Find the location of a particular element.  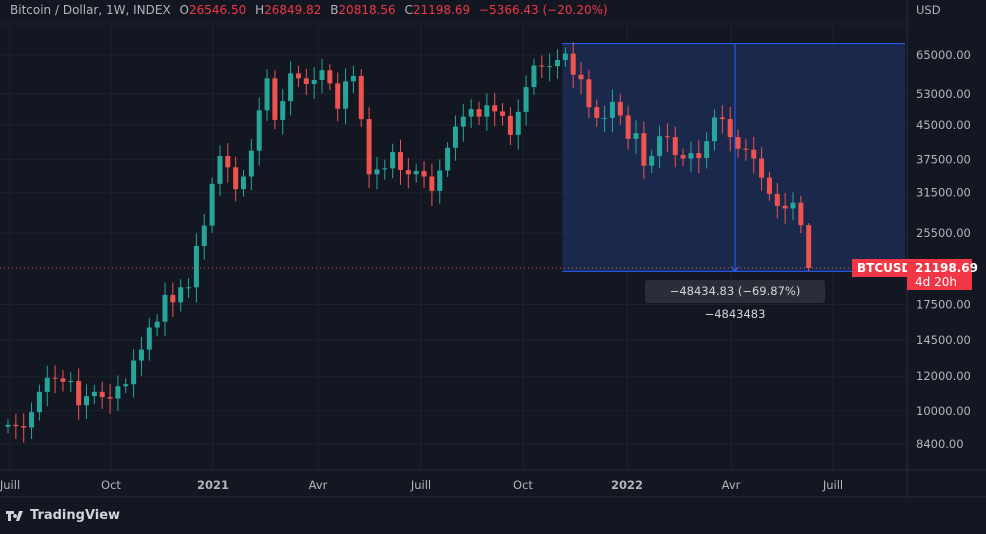

time-tick-label: 2022 is located at coordinates (627, 485).